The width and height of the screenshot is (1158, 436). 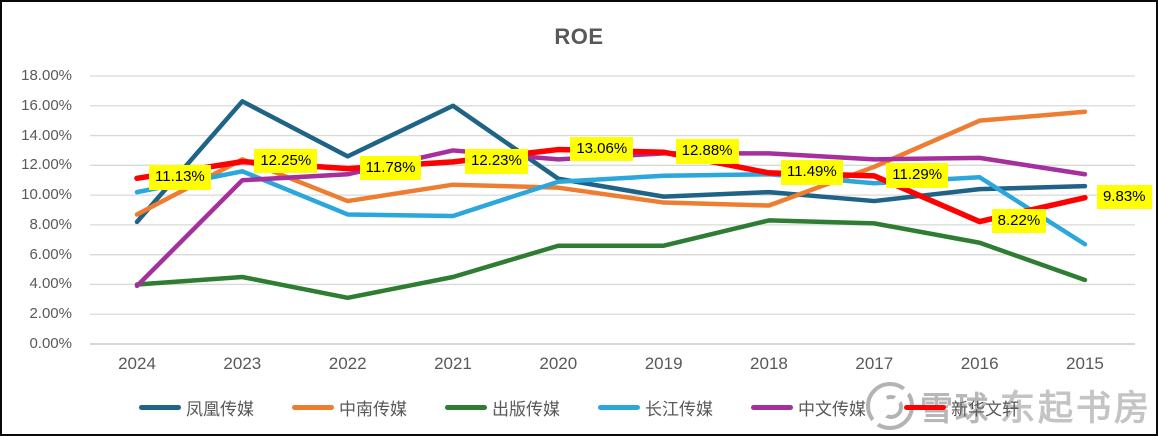 What do you see at coordinates (985, 409) in the screenshot?
I see `legend-label: 新华文轩` at bounding box center [985, 409].